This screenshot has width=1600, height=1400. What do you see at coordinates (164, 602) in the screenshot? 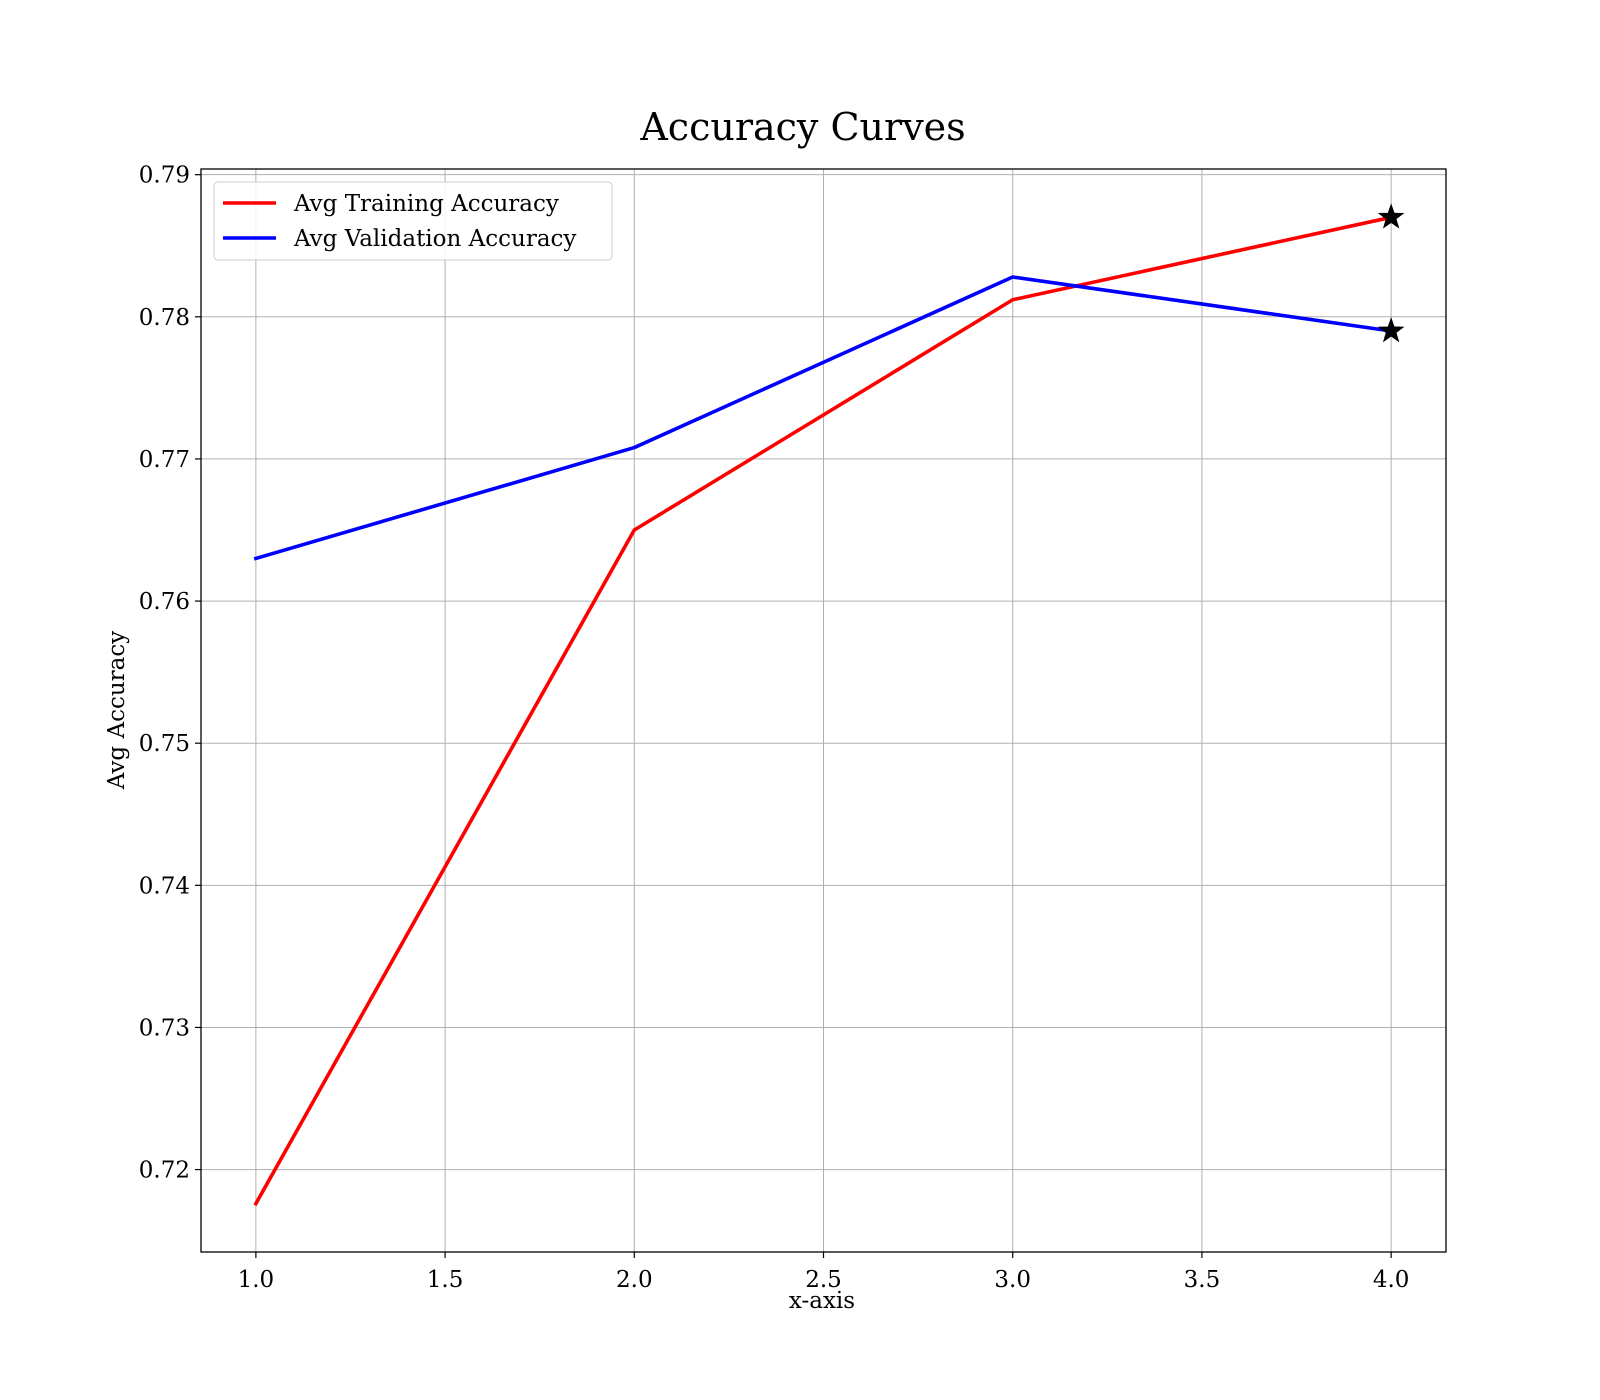
I see `y-tick-label: 0.76` at bounding box center [164, 602].